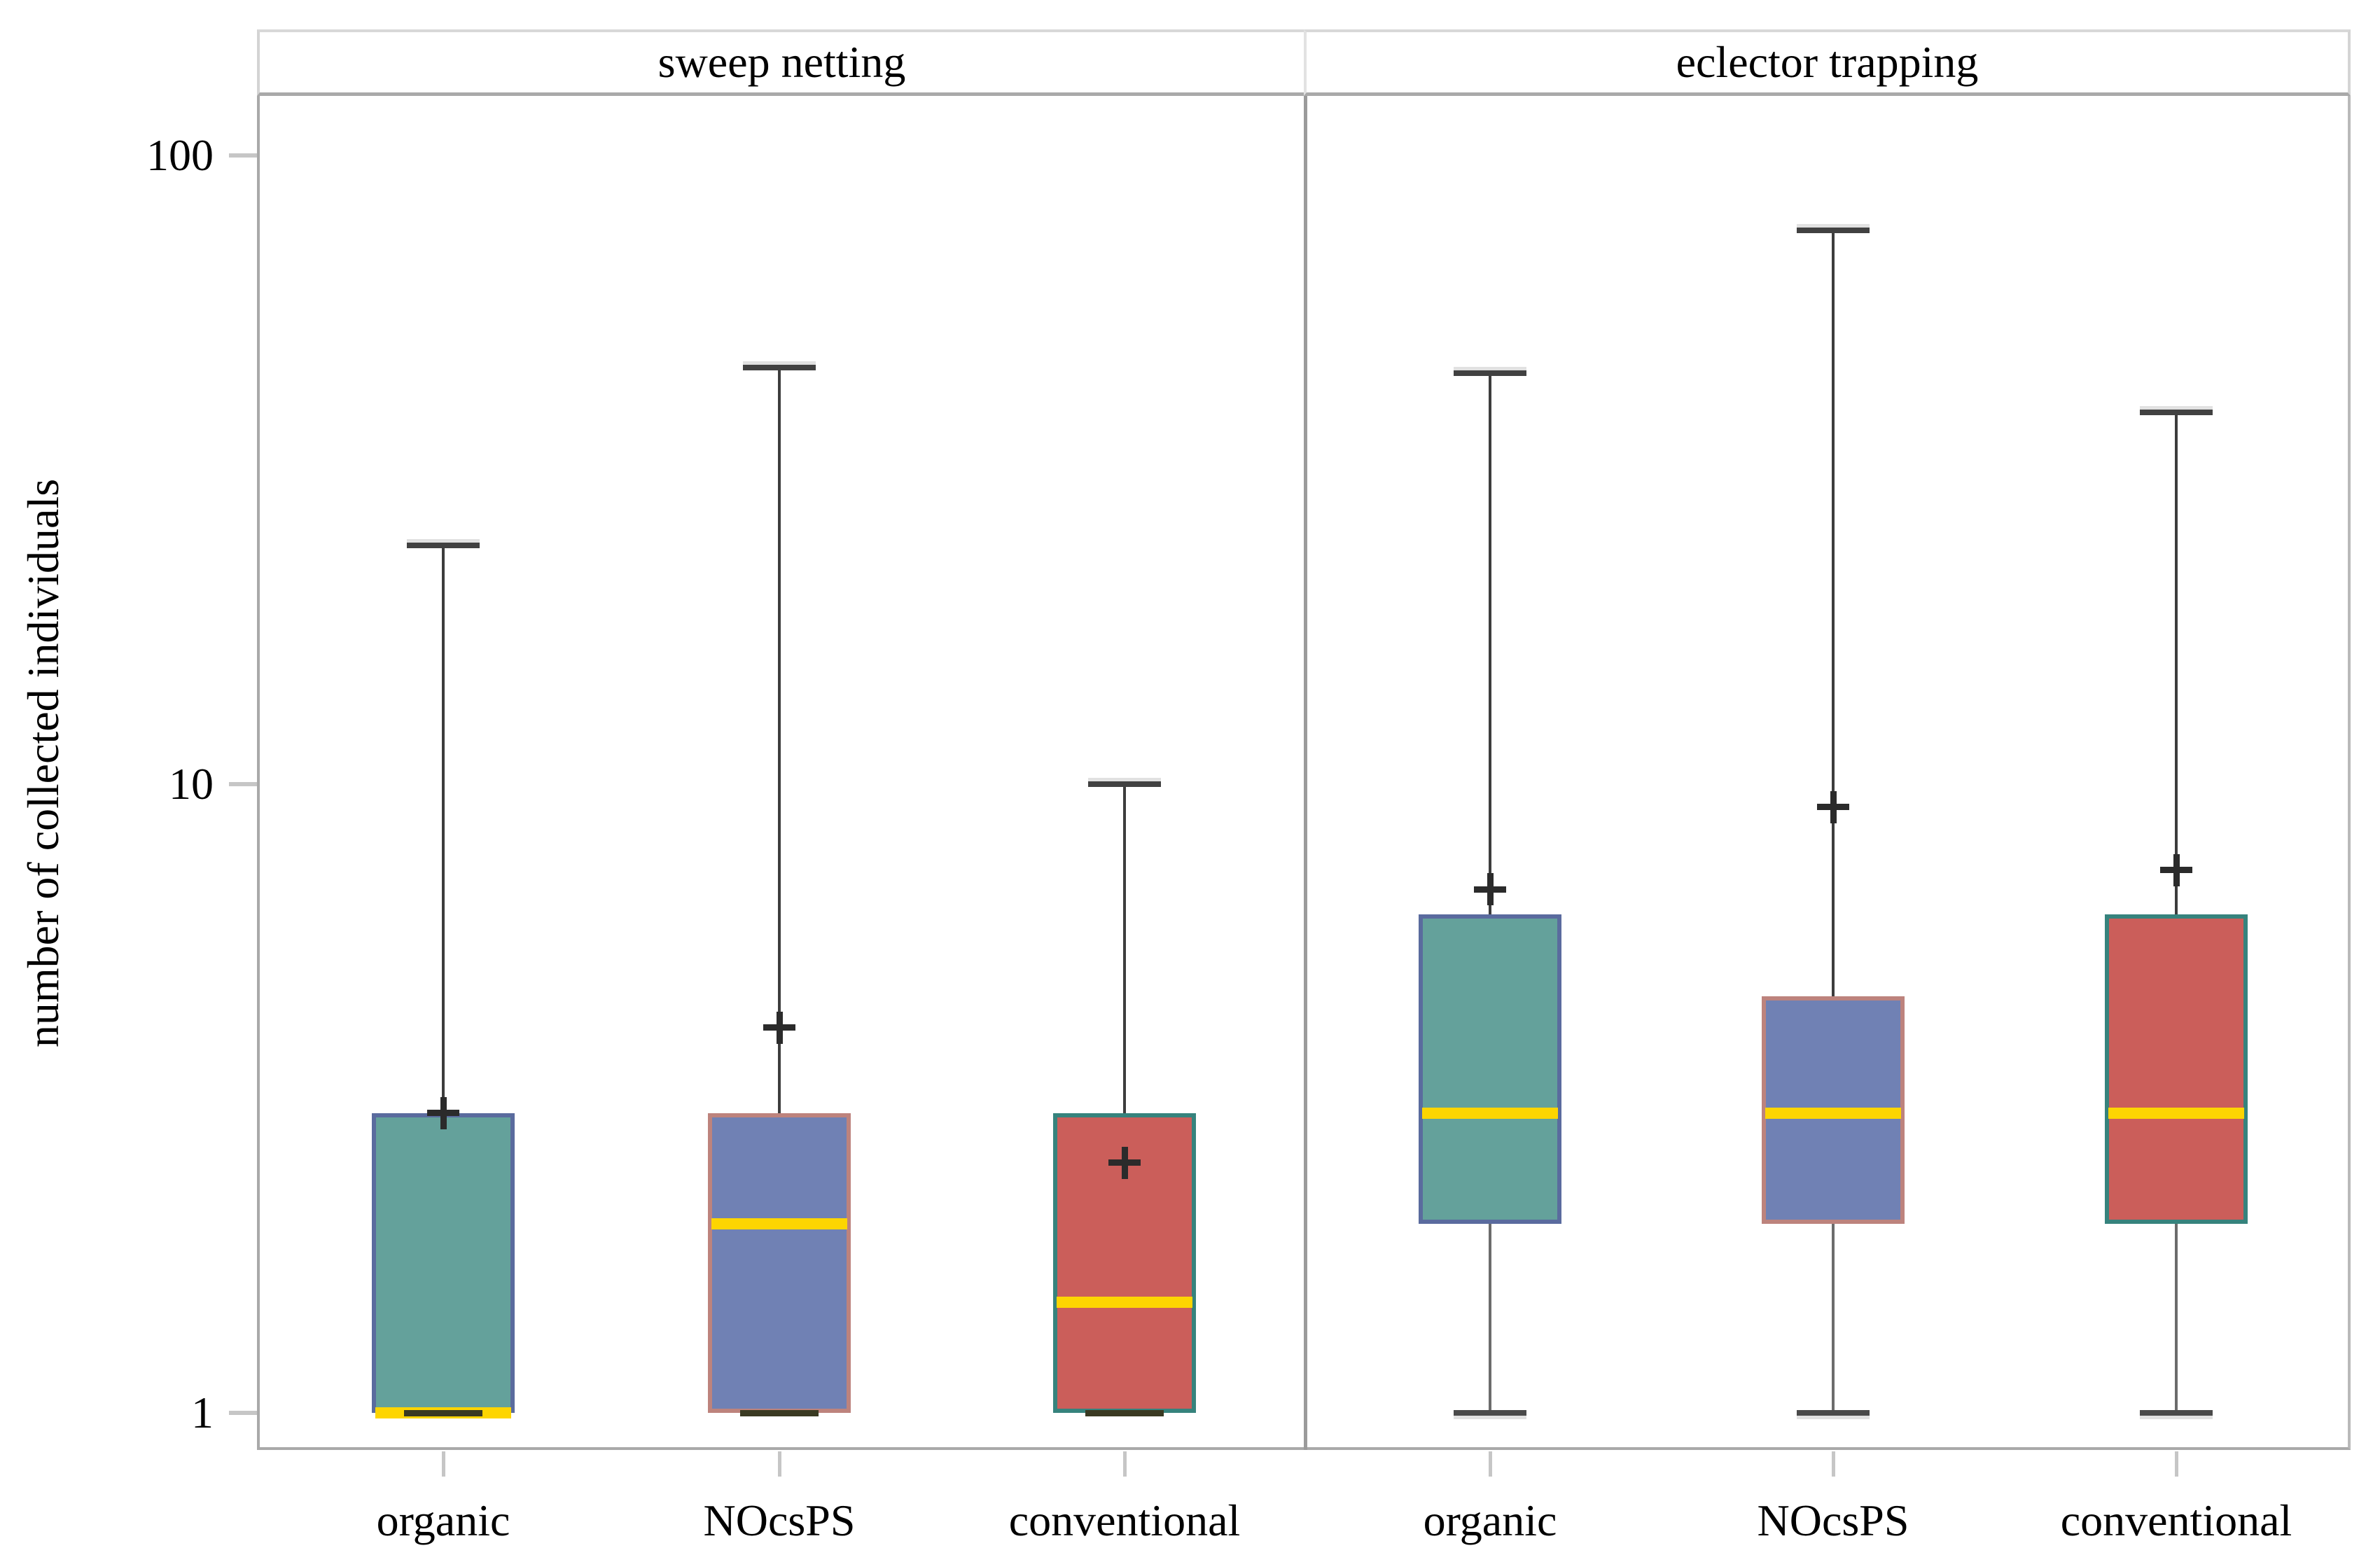 This screenshot has width=2380, height=1555. Describe the element at coordinates (1833, 1413) in the screenshot. I see `boxplot-eclector-trapping-nocsps-whisker-cap-min` at that location.